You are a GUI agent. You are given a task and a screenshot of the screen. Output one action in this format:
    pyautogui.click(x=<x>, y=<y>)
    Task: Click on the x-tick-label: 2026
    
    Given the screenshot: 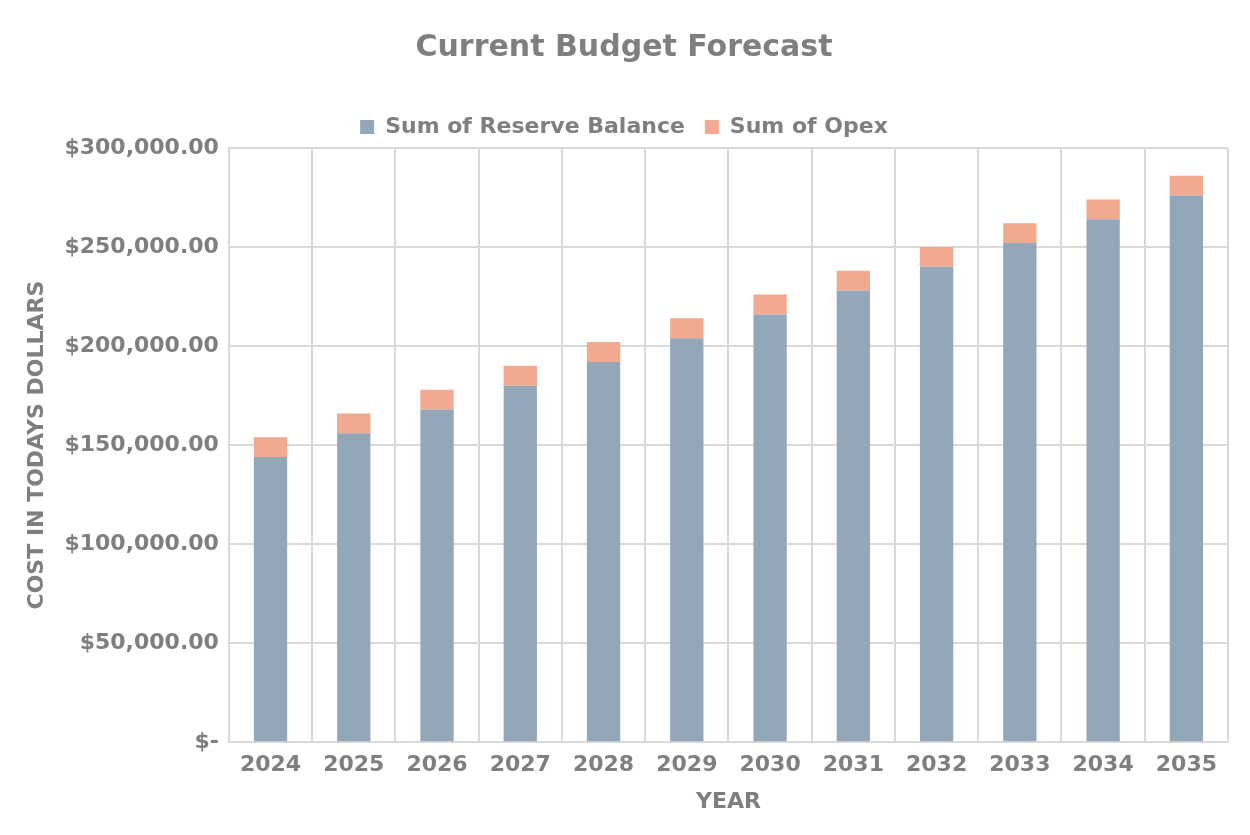 What is the action you would take?
    pyautogui.click(x=437, y=764)
    